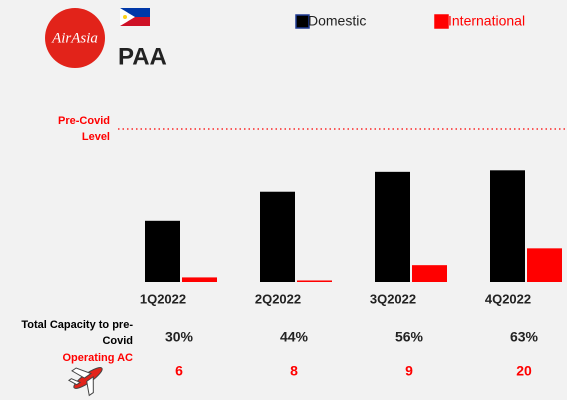  What do you see at coordinates (179, 371) in the screenshot?
I see `row-value: 6` at bounding box center [179, 371].